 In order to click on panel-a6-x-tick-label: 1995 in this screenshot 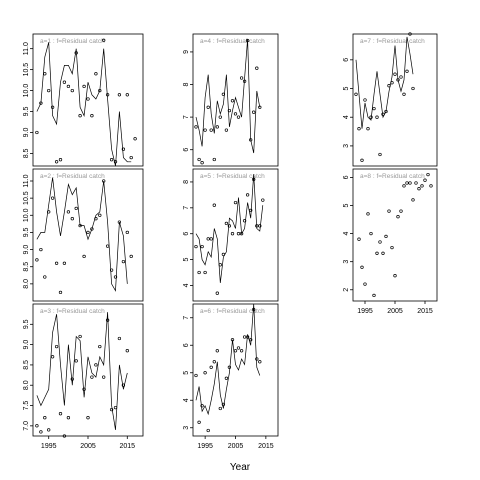, I will do `click(205, 446)`.